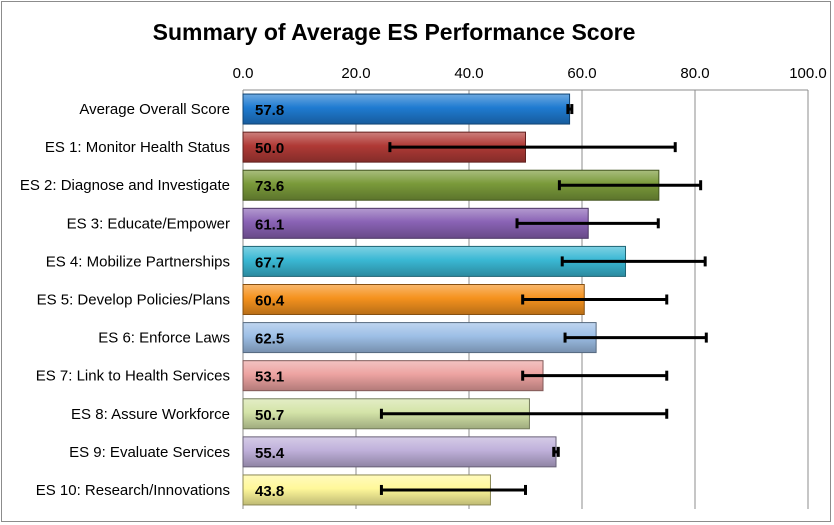  Describe the element at coordinates (137, 147) in the screenshot. I see `category-label: ES 1: Monitor Health Status` at that location.